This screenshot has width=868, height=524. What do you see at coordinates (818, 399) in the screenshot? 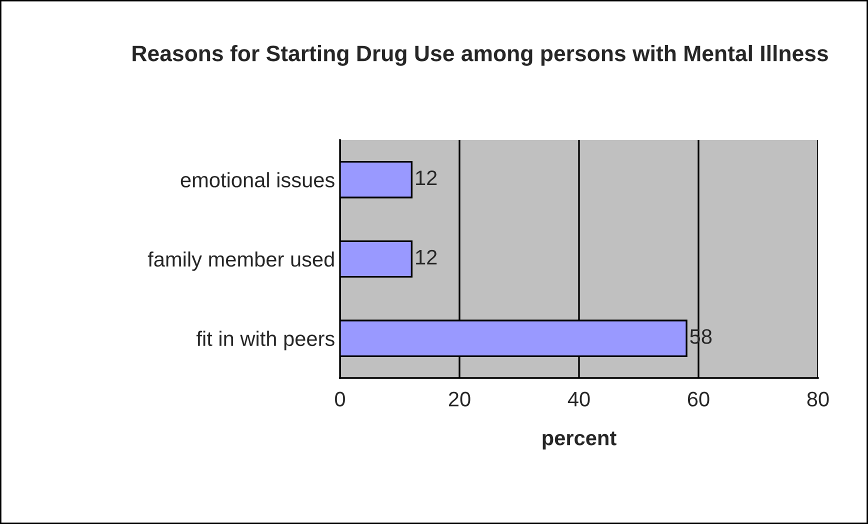
I see `x-tick-label: 80` at bounding box center [818, 399].